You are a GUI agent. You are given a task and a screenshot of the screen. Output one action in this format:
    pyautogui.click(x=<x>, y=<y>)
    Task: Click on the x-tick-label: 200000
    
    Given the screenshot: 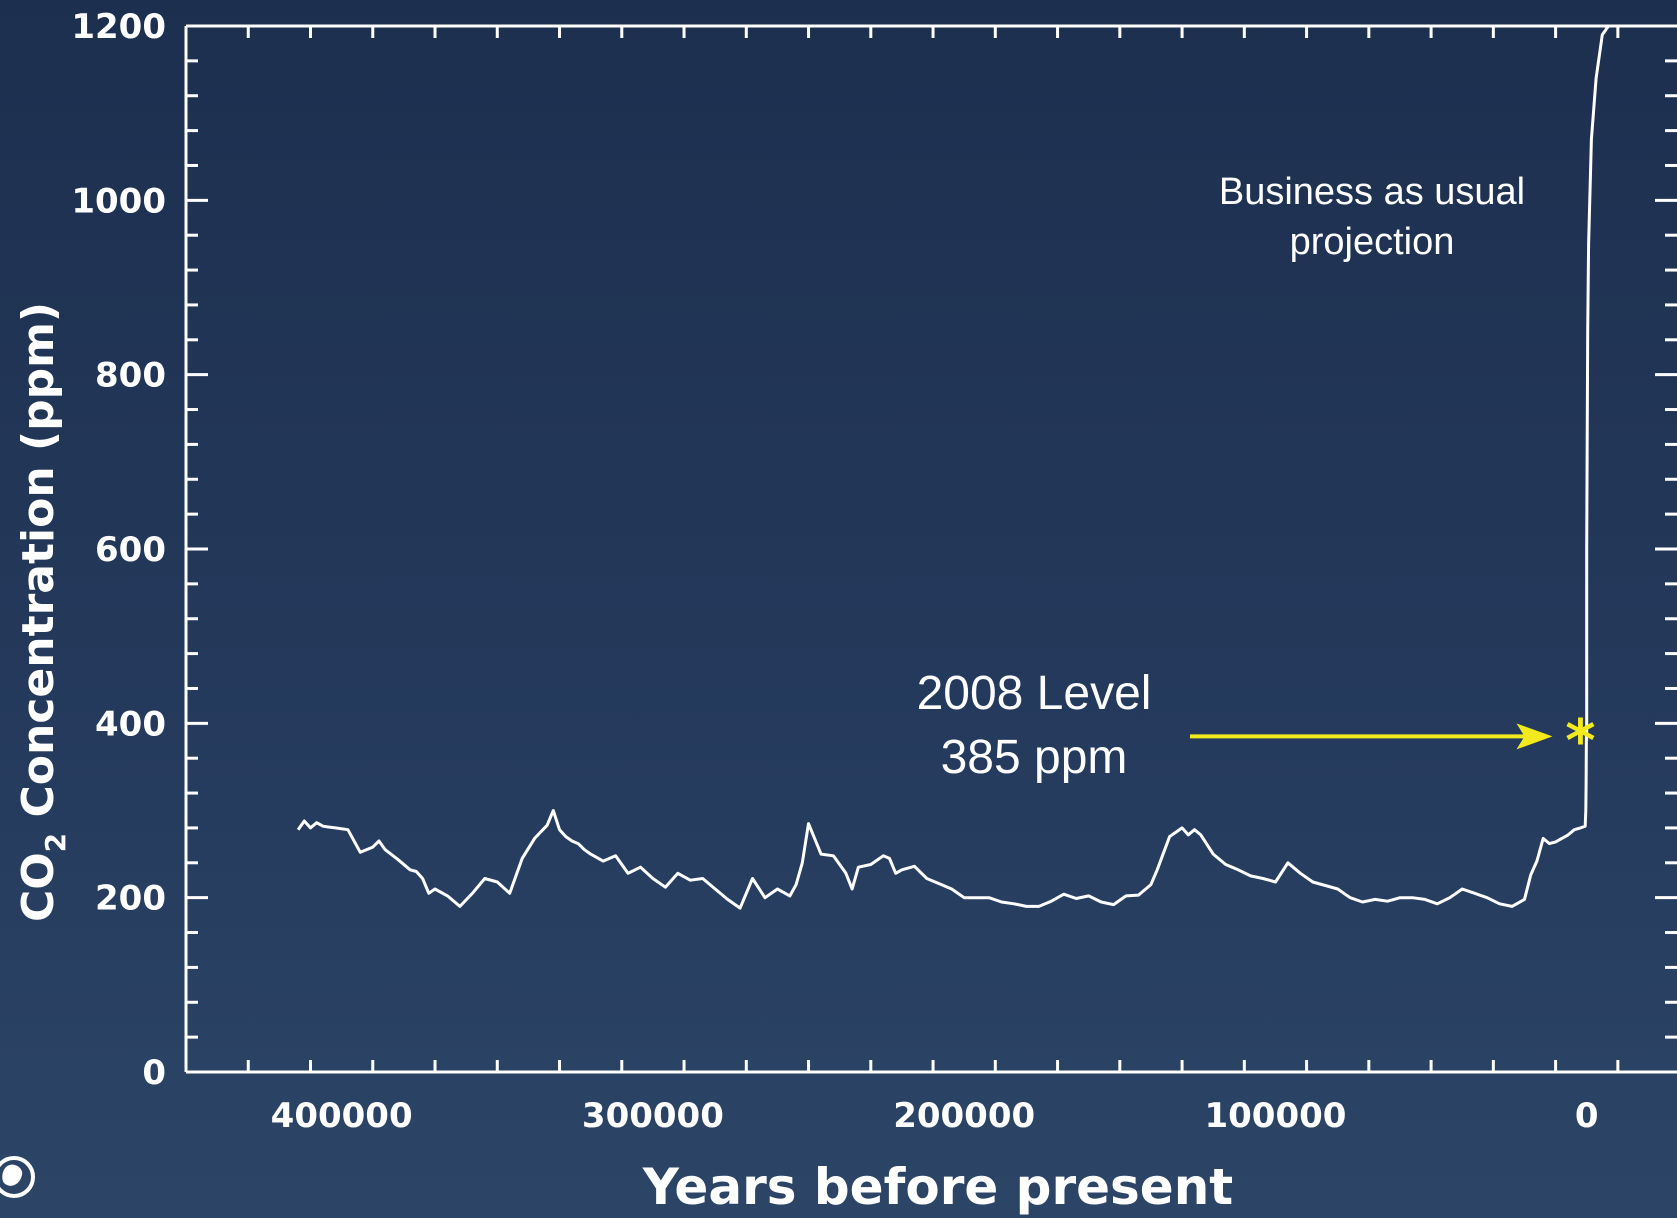 What is the action you would take?
    pyautogui.click(x=964, y=1116)
    